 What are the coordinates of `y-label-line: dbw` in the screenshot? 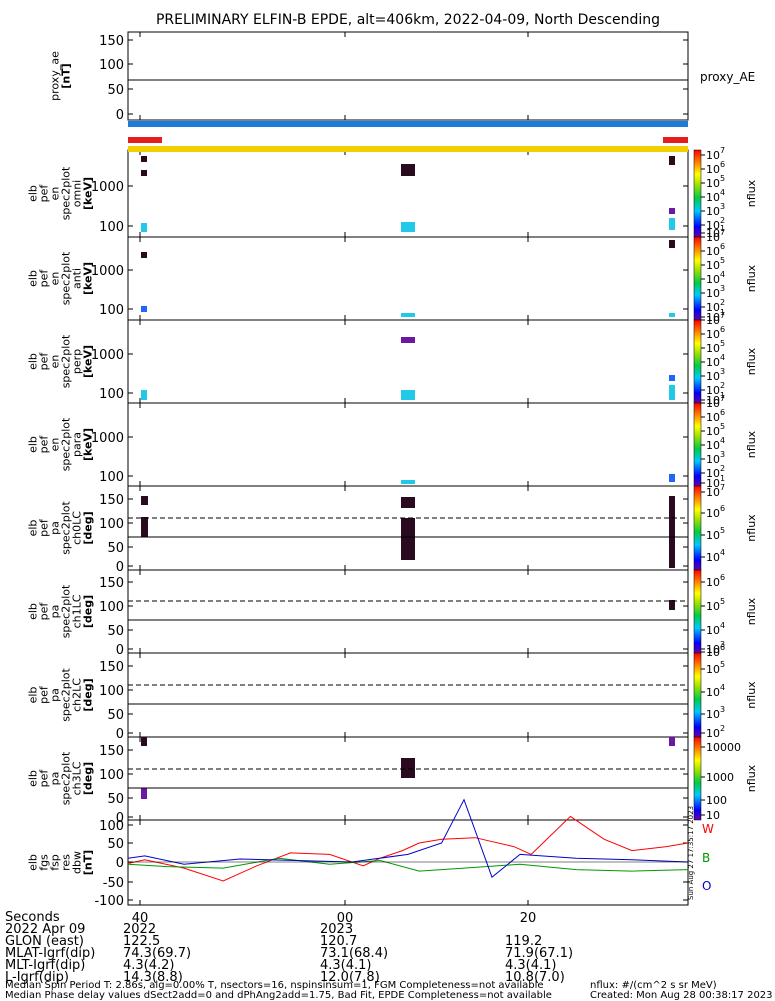 It's located at (77, 862).